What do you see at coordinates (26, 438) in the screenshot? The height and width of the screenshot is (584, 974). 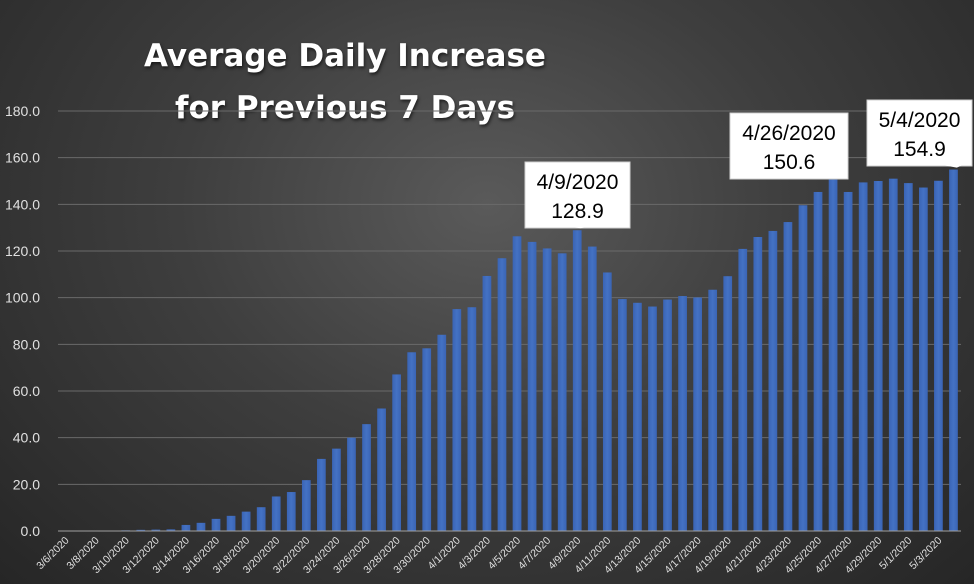 I see `y-tick-label: 40.0` at bounding box center [26, 438].